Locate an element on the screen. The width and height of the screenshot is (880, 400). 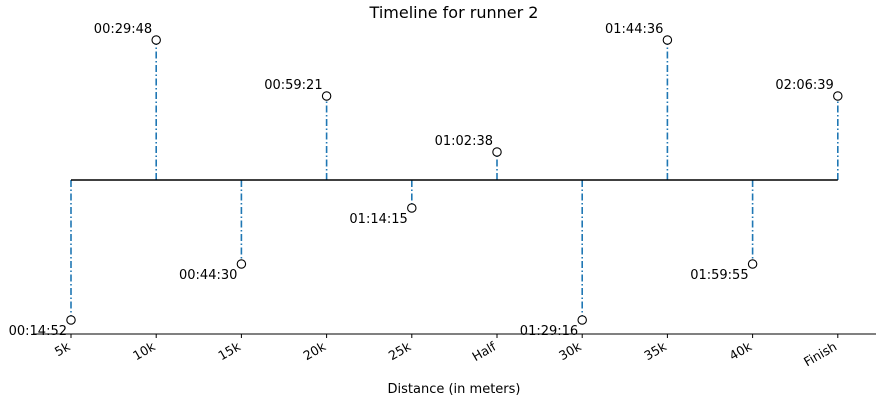
x-tick-label: 25k is located at coordinates (400, 350).